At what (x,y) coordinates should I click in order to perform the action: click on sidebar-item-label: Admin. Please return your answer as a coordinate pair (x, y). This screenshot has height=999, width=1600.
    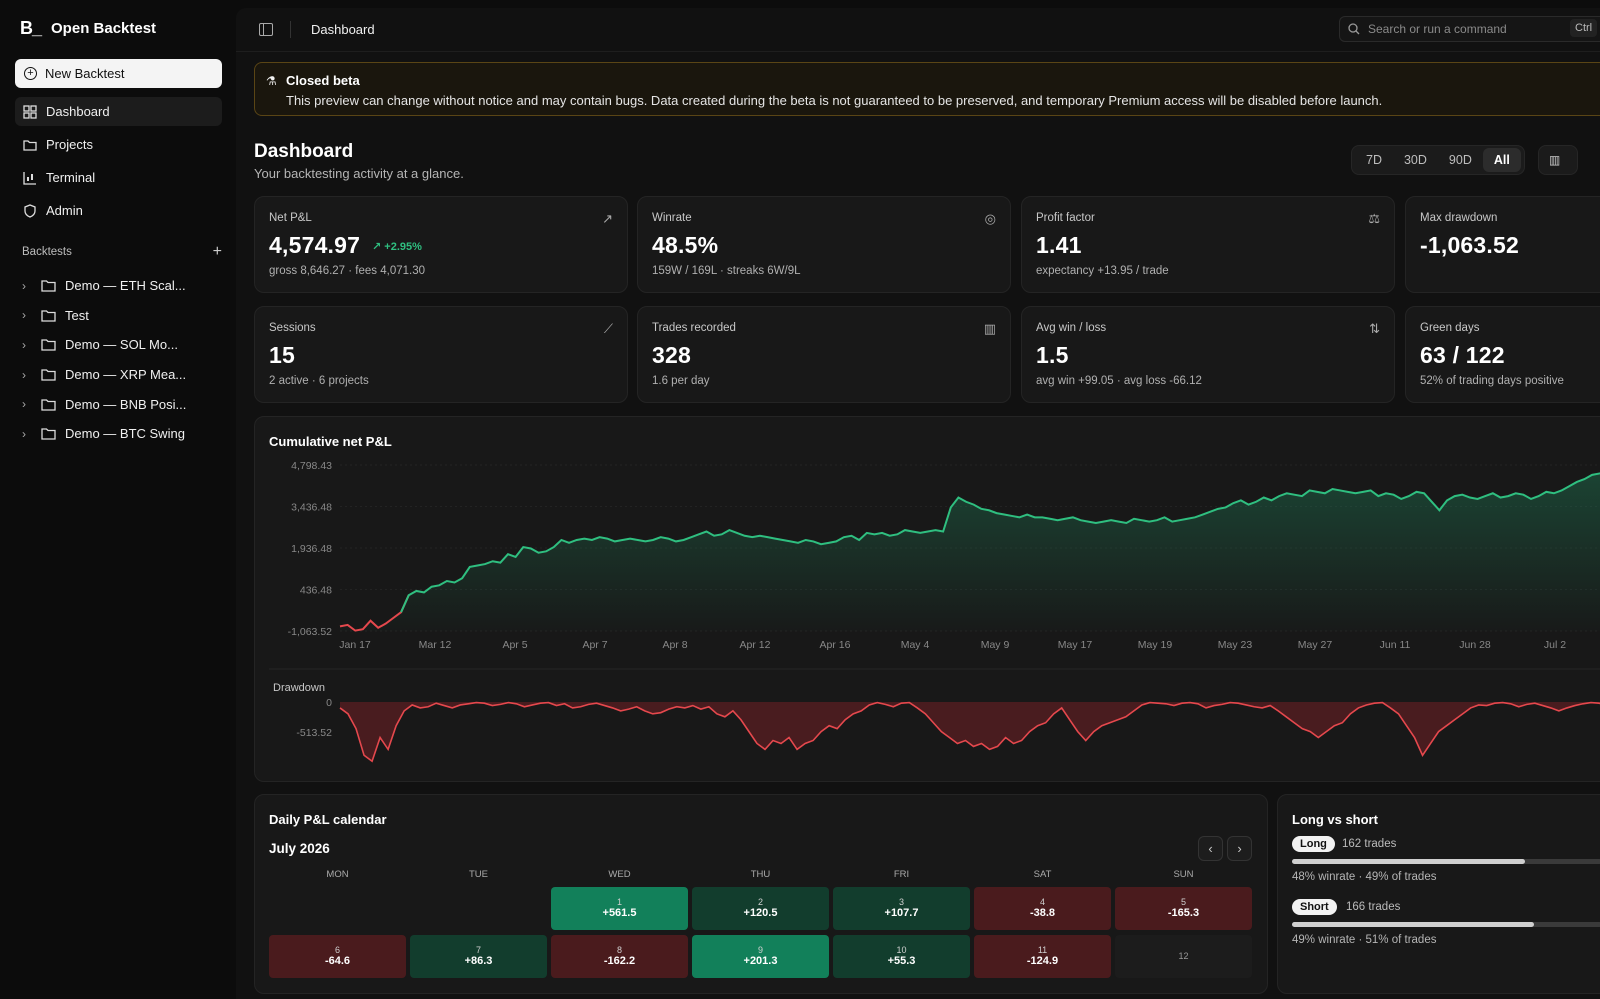
    Looking at the image, I should click on (64, 210).